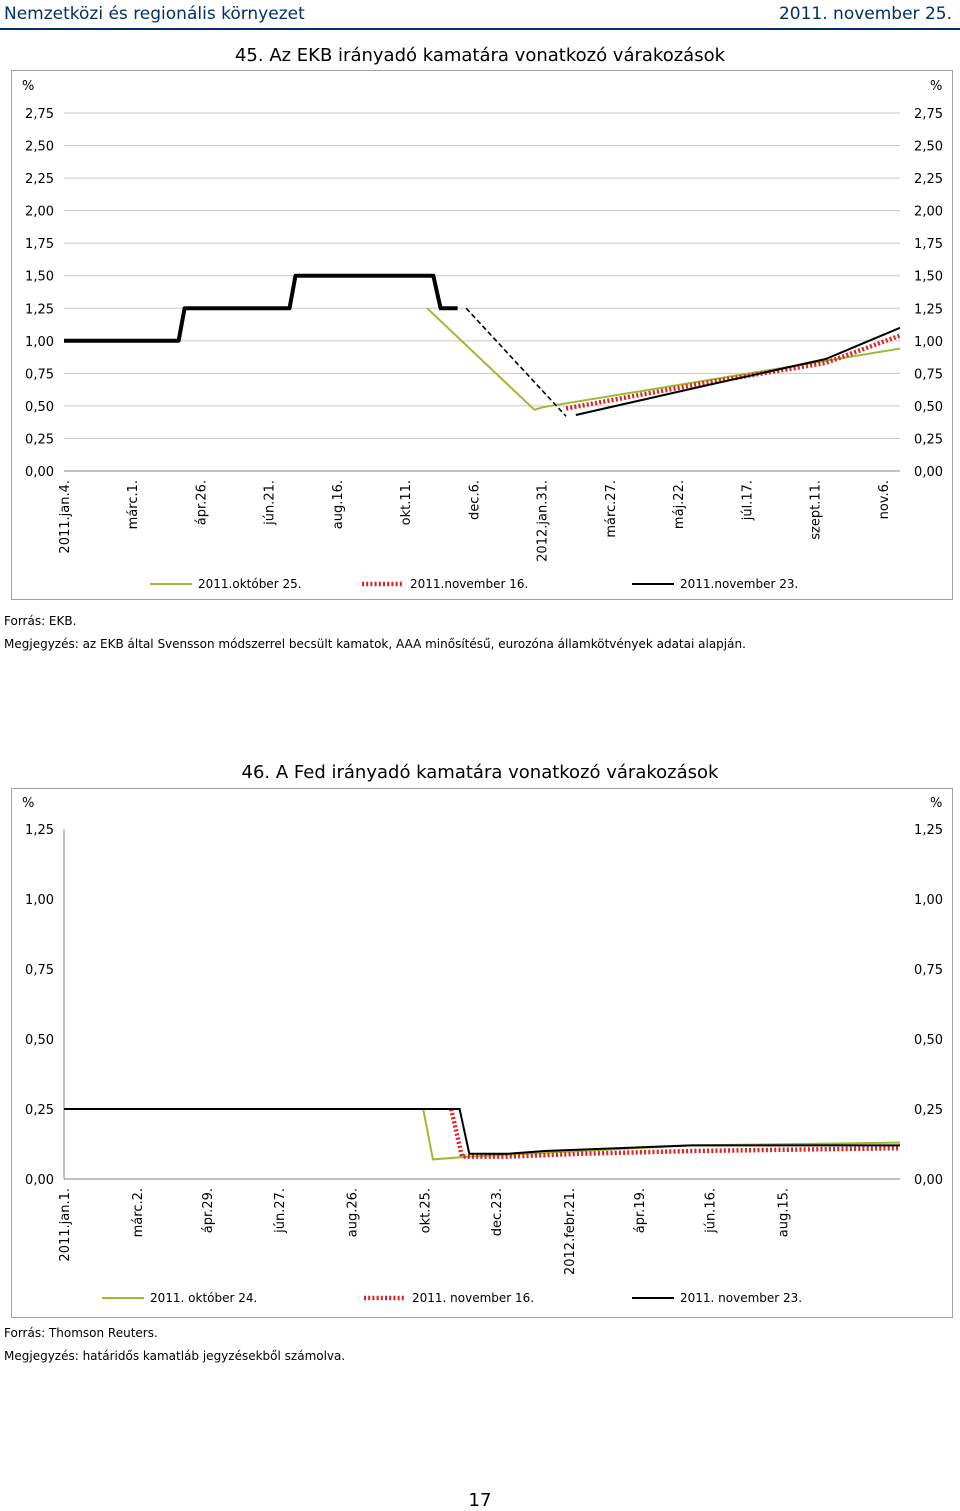  I want to click on x-tick-label: júl.17., so click(747, 500).